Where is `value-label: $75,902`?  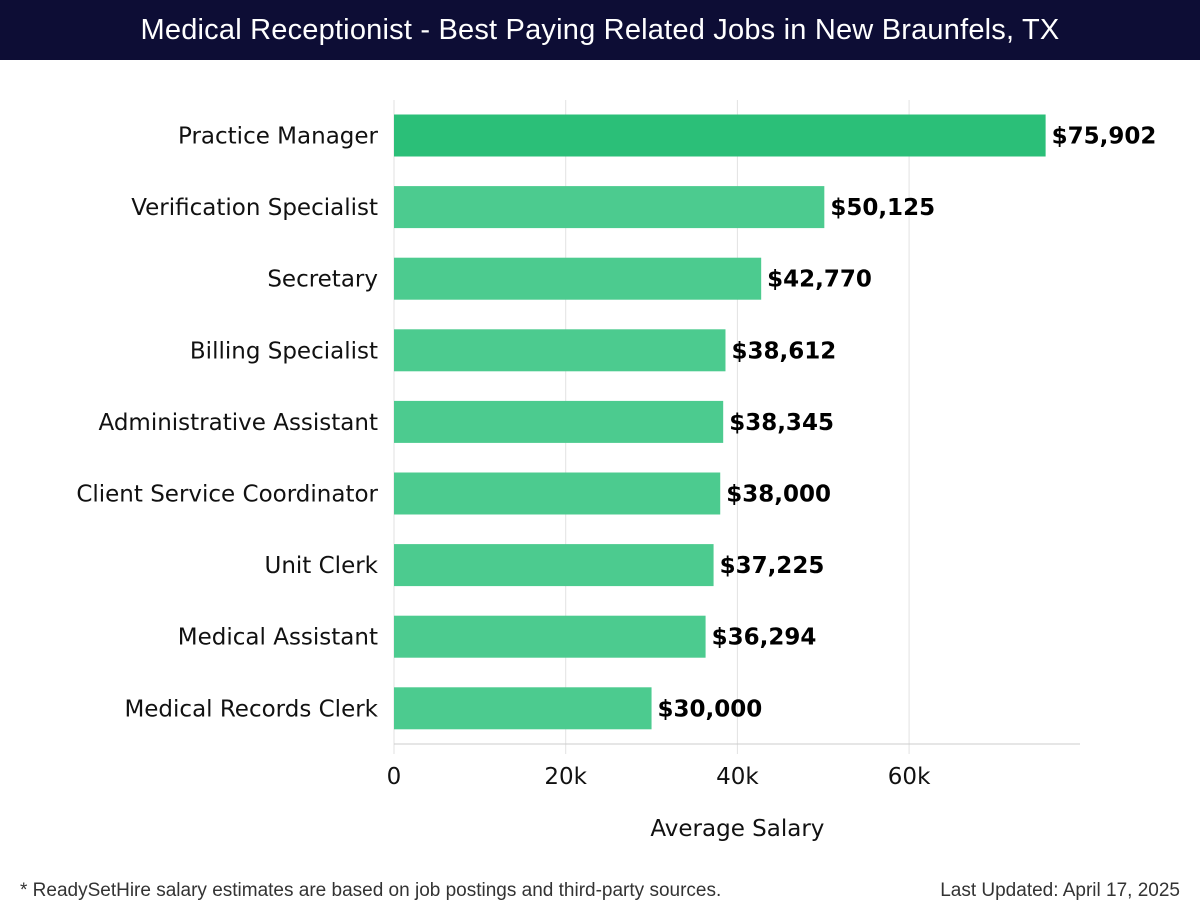 value-label: $75,902 is located at coordinates (1104, 137).